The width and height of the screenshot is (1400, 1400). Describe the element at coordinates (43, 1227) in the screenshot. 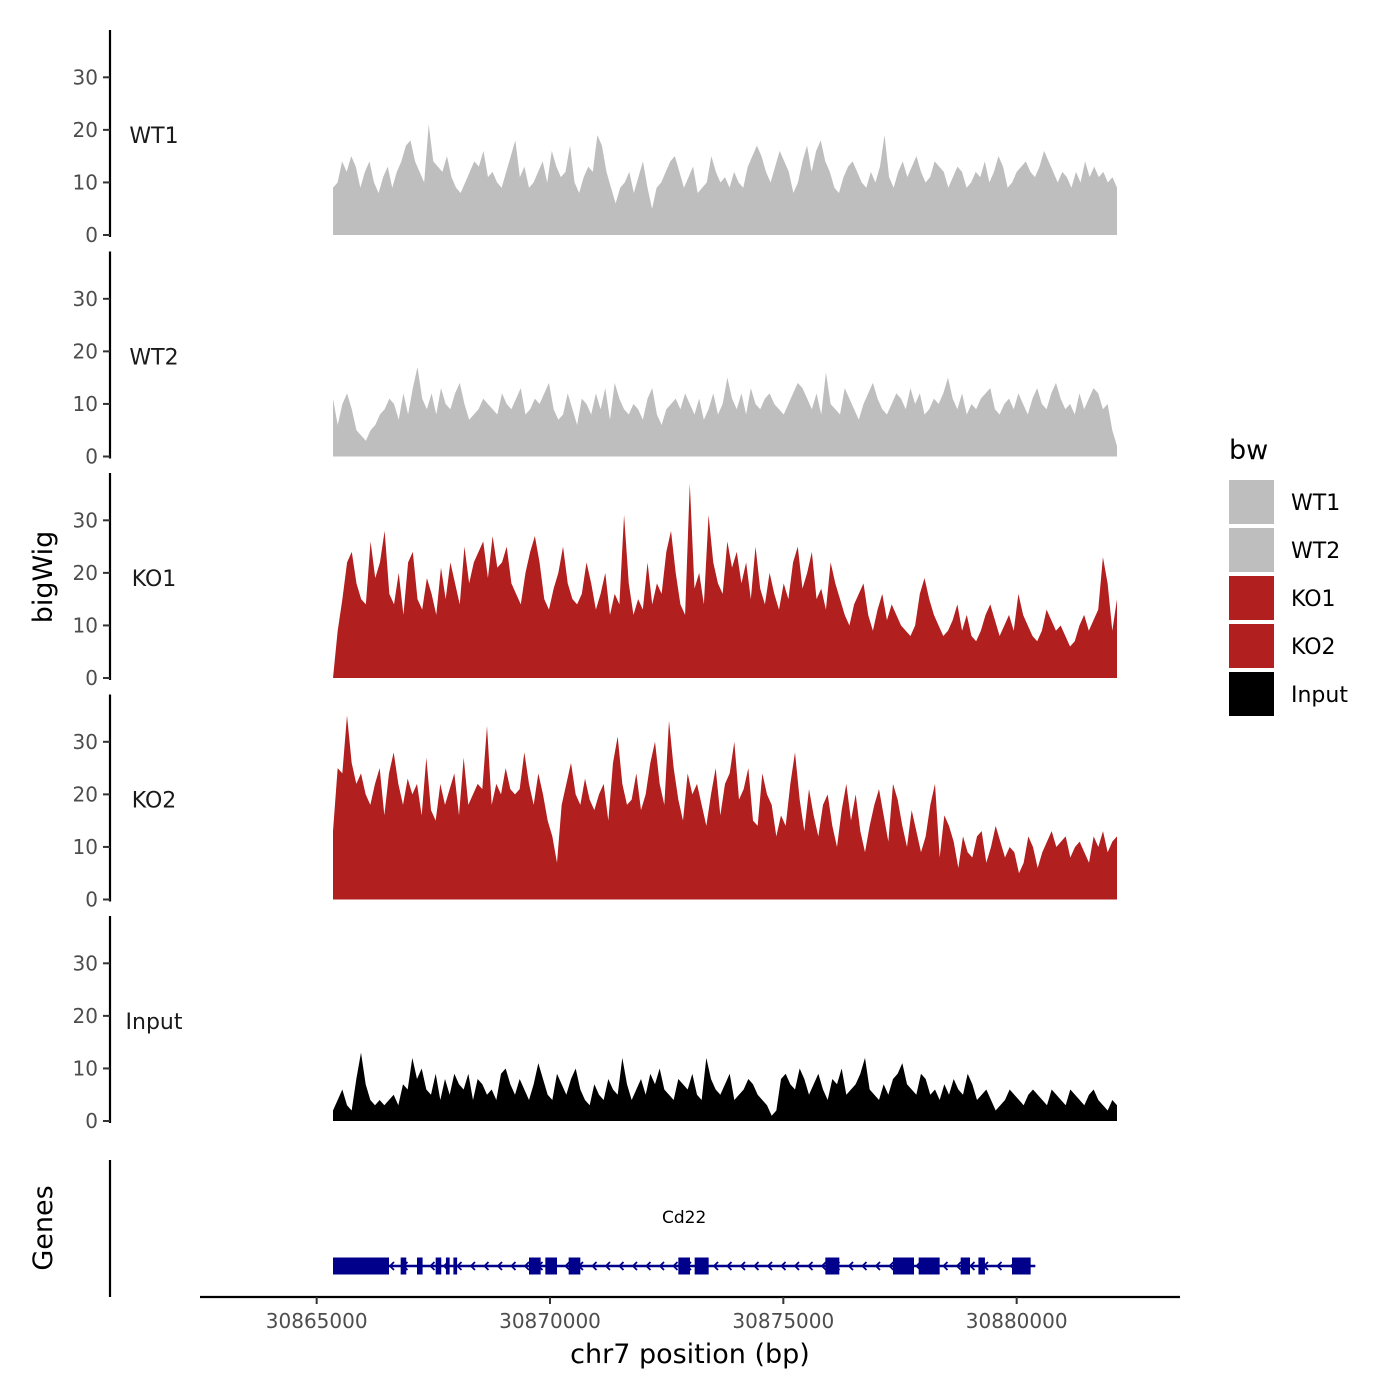

I see `genes-axis-title: Genes` at that location.